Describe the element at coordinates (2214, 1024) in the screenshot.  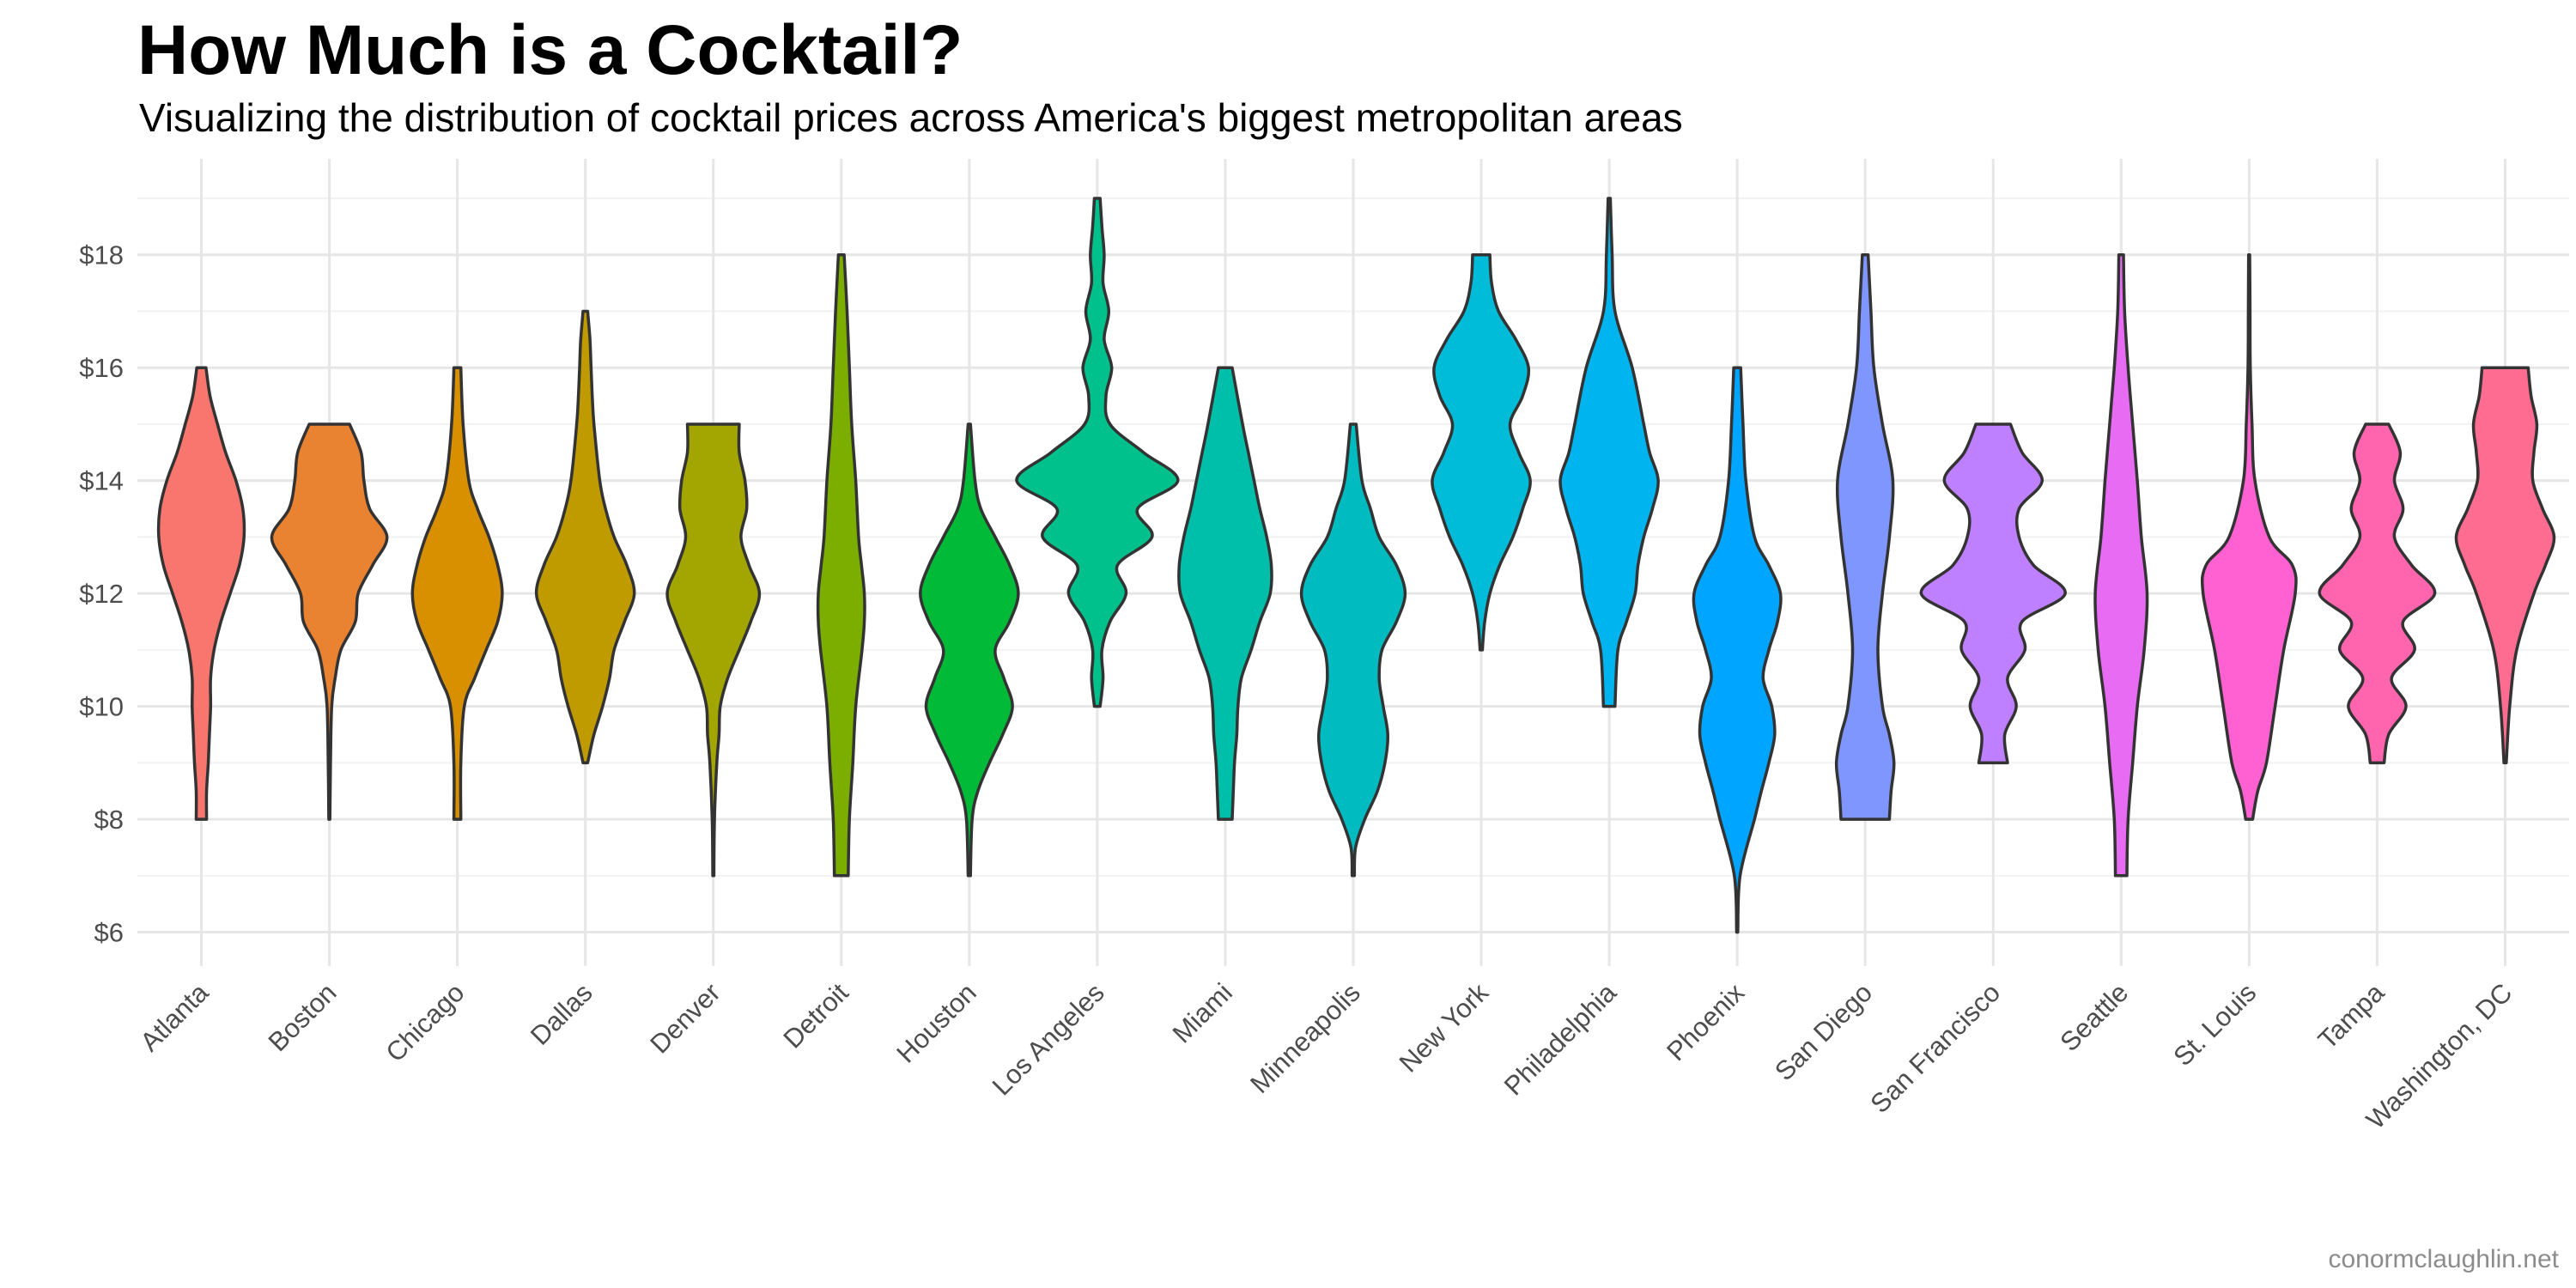
I see `x-tick-label: St. Louis` at that location.